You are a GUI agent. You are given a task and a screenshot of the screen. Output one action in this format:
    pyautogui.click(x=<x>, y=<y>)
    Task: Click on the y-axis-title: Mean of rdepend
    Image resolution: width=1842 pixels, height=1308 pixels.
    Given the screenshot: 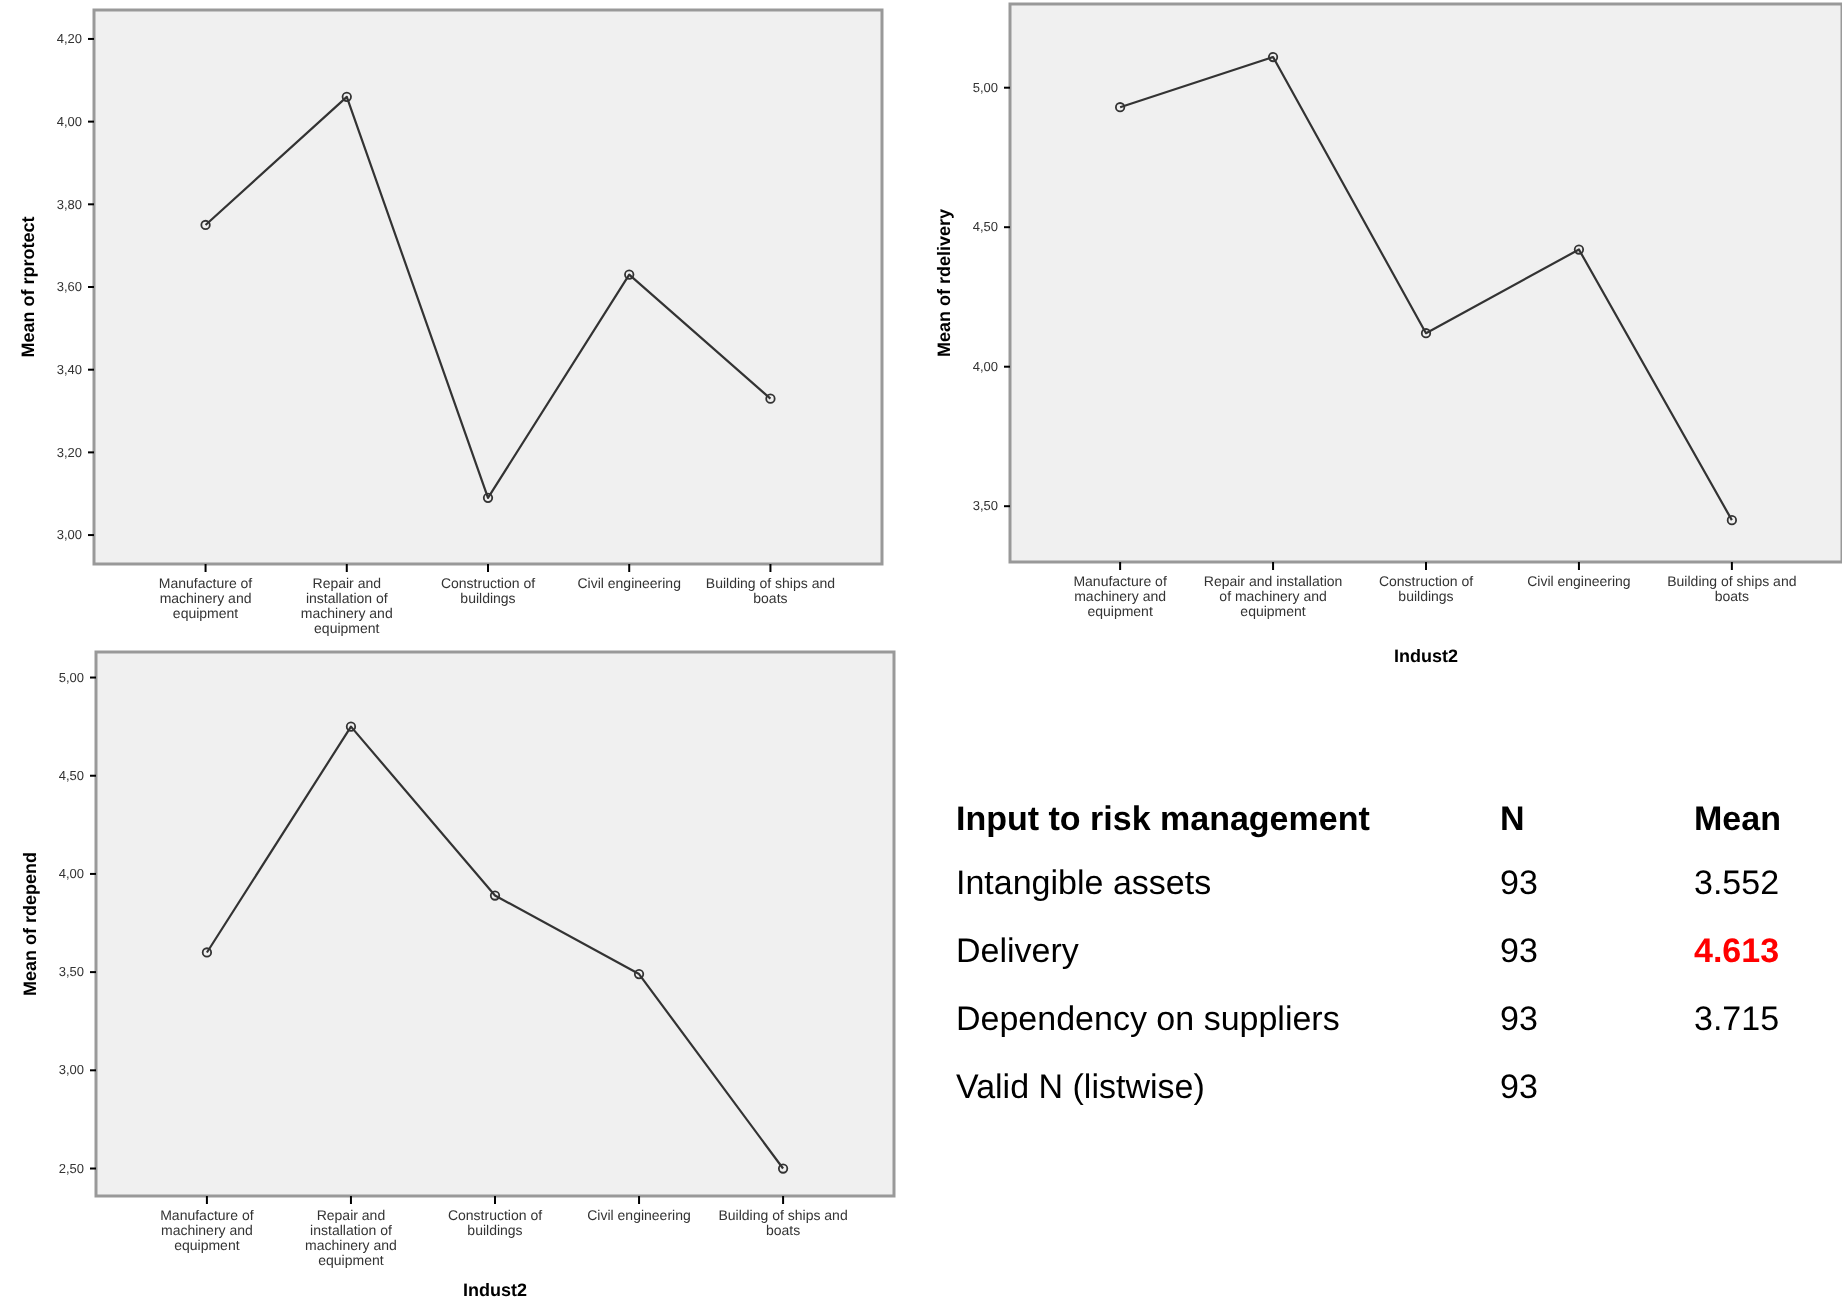 What is the action you would take?
    pyautogui.click(x=30, y=924)
    